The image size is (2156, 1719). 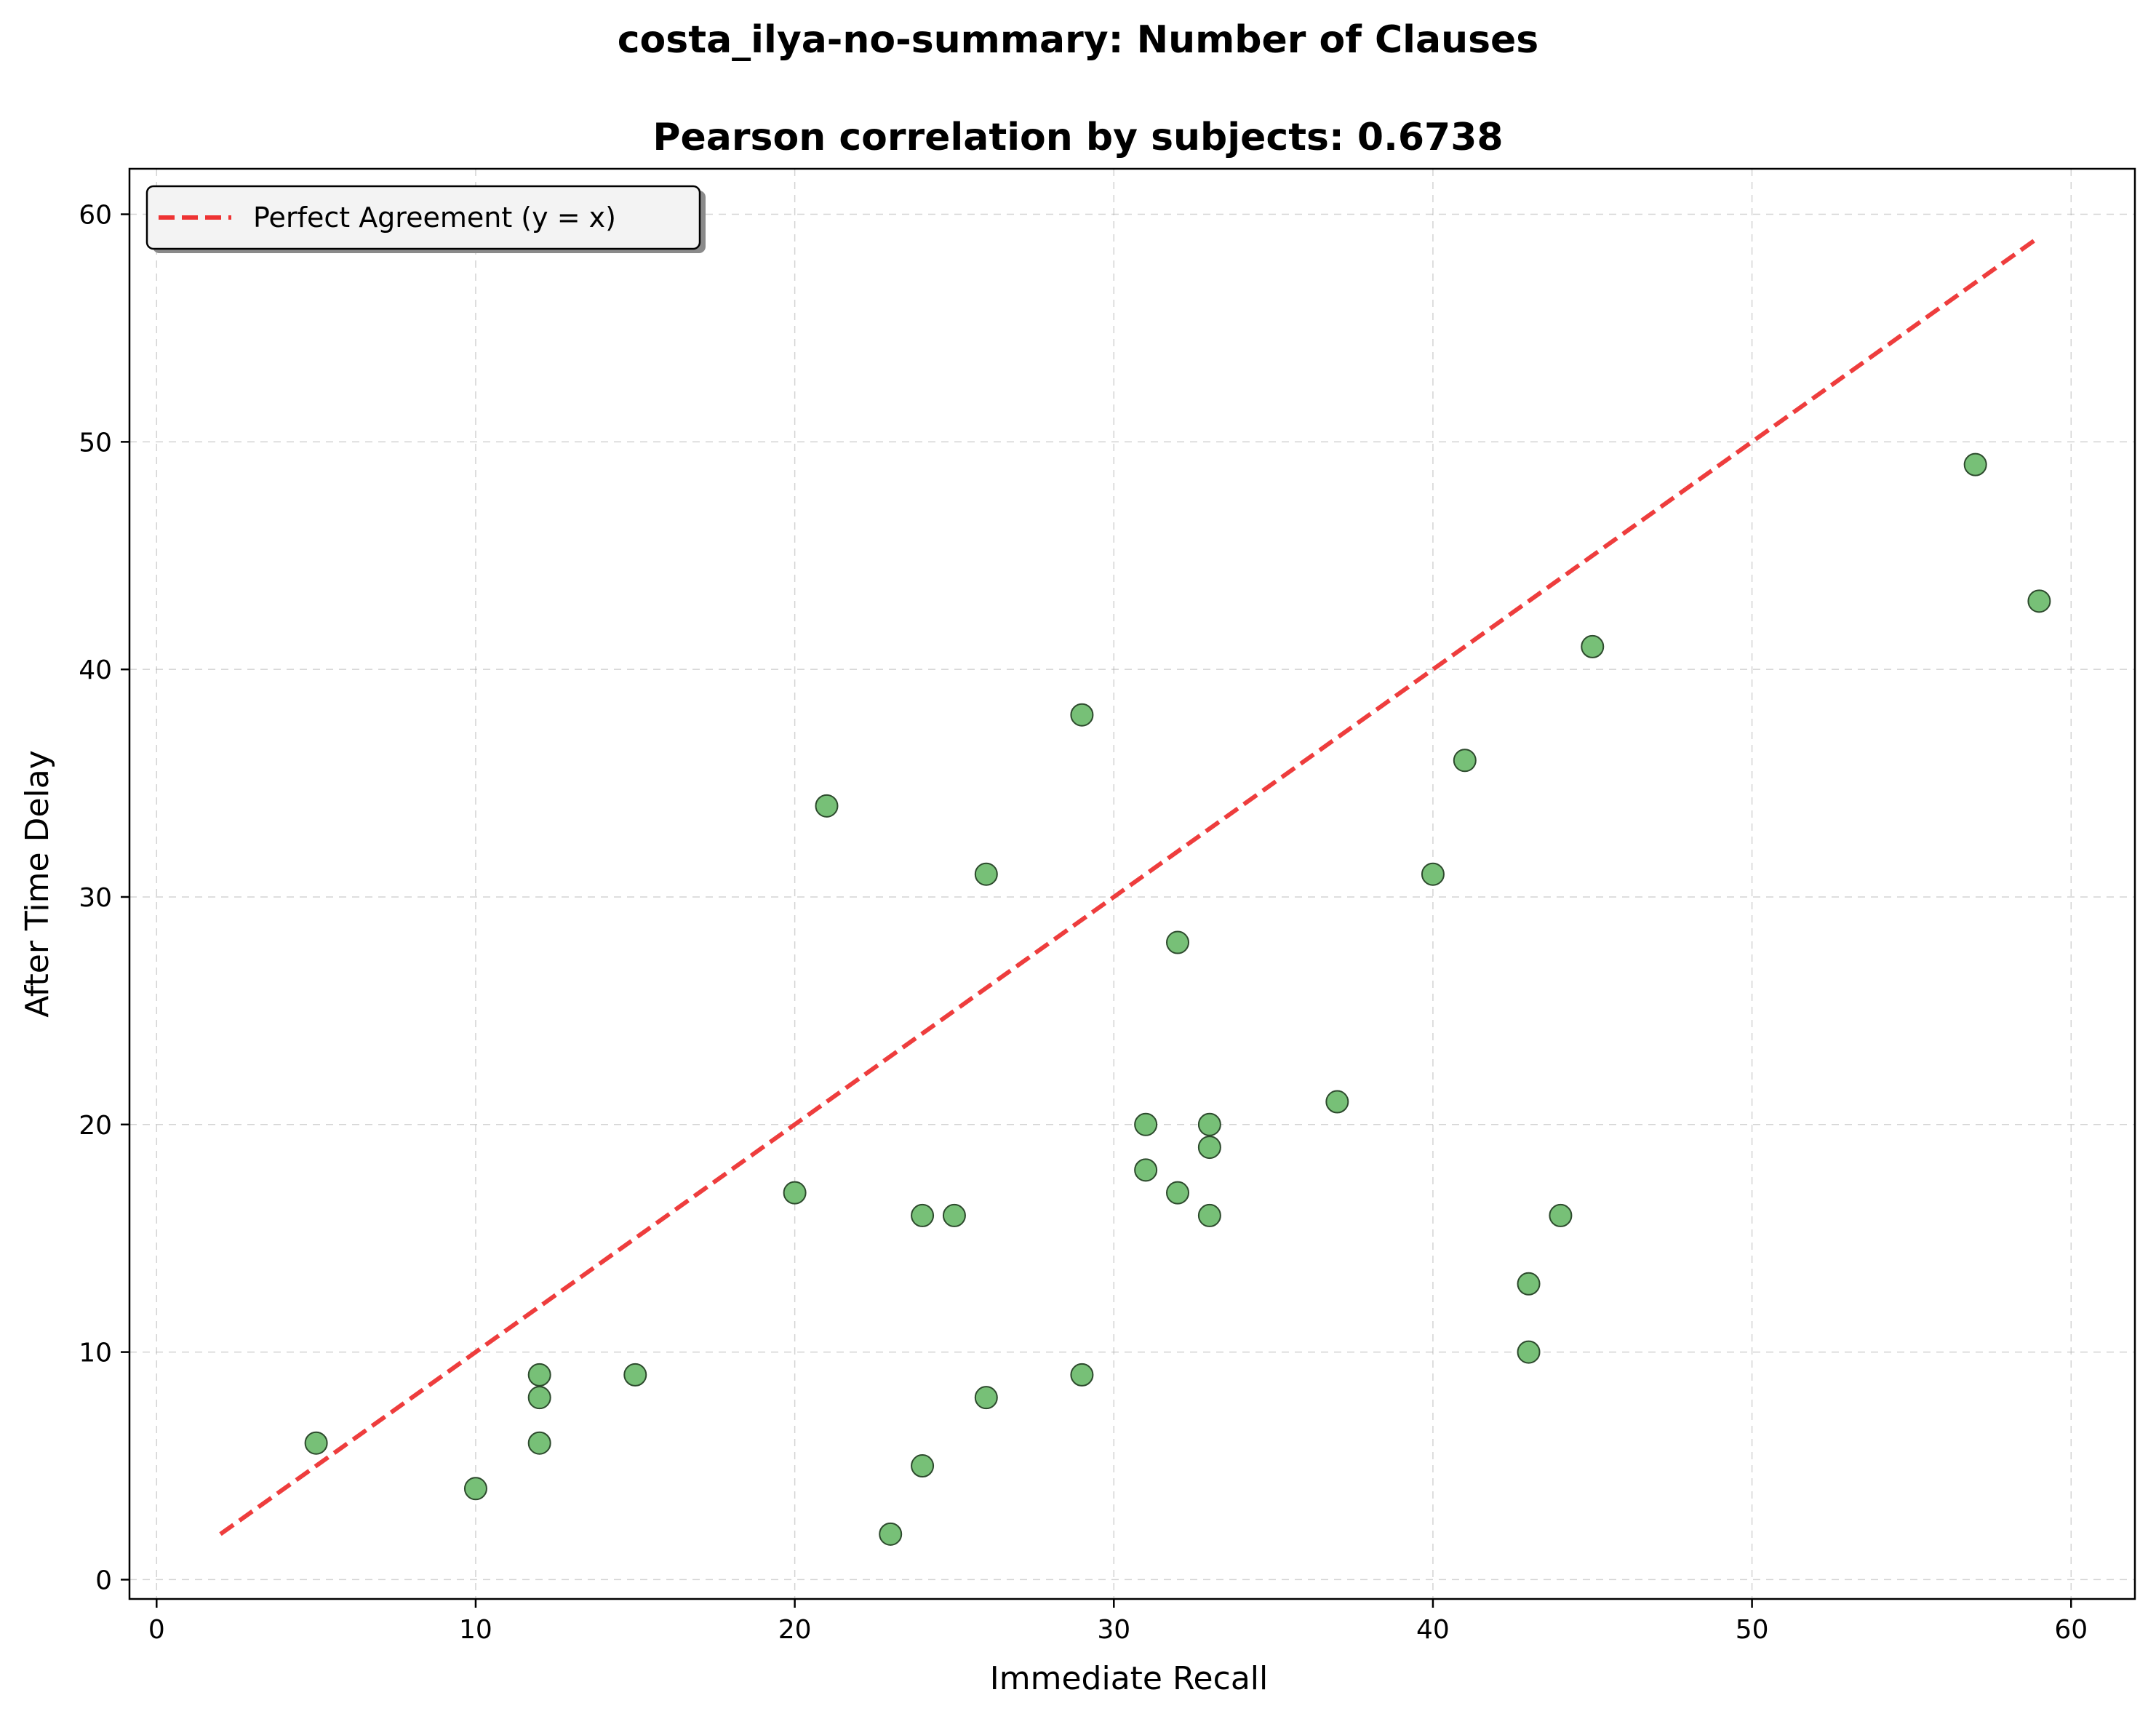 What do you see at coordinates (1752, 1630) in the screenshot?
I see `x-tick-label: 50` at bounding box center [1752, 1630].